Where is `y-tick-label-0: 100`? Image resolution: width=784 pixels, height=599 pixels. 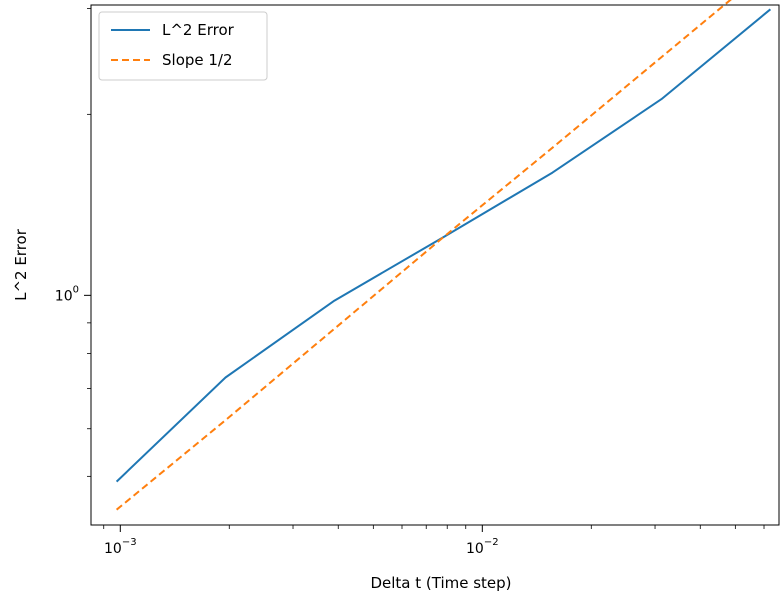 y-tick-label-0: 100 is located at coordinates (67, 294).